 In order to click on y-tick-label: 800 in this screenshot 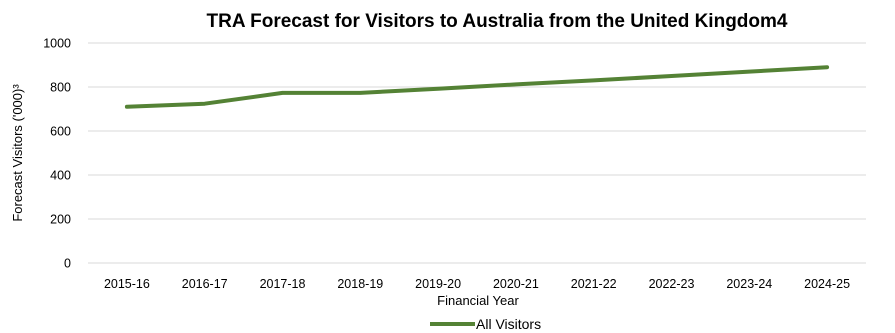, I will do `click(60, 88)`.